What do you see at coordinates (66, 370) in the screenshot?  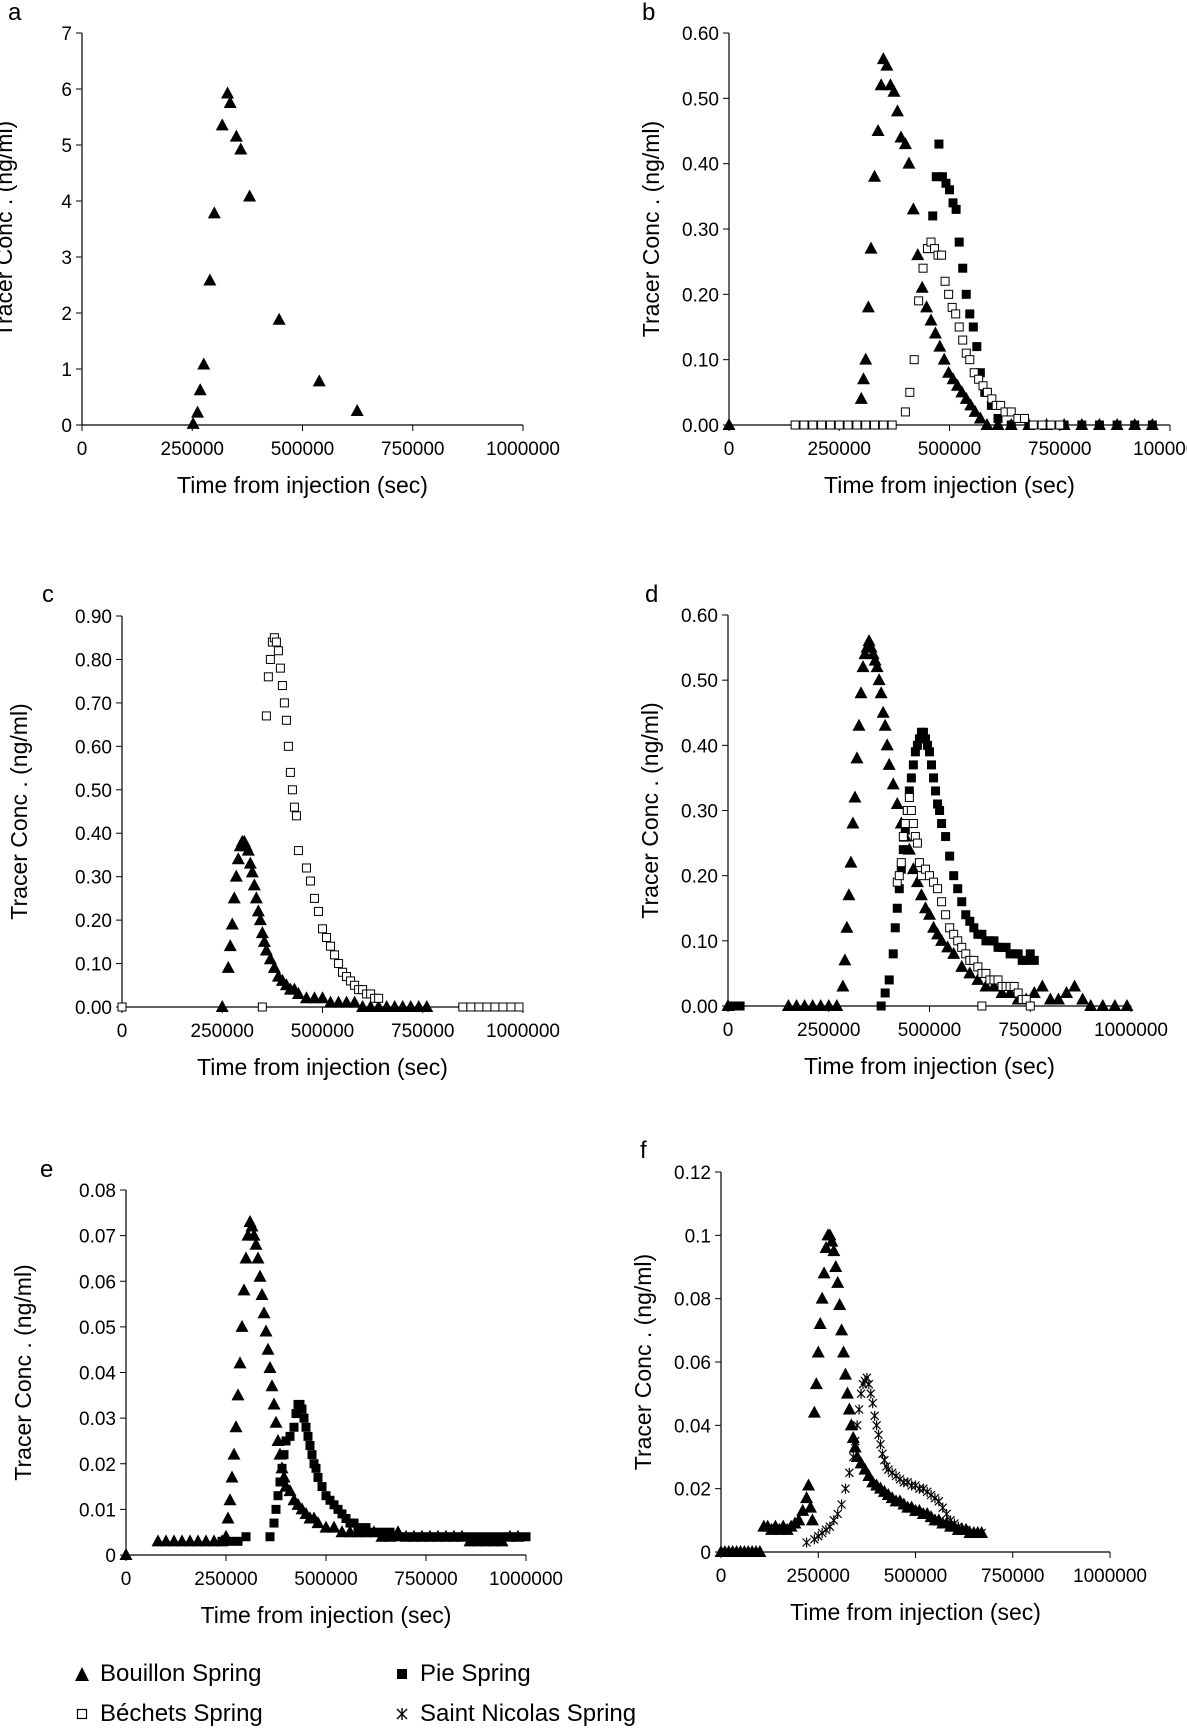 I see `y-tick-label: 1` at bounding box center [66, 370].